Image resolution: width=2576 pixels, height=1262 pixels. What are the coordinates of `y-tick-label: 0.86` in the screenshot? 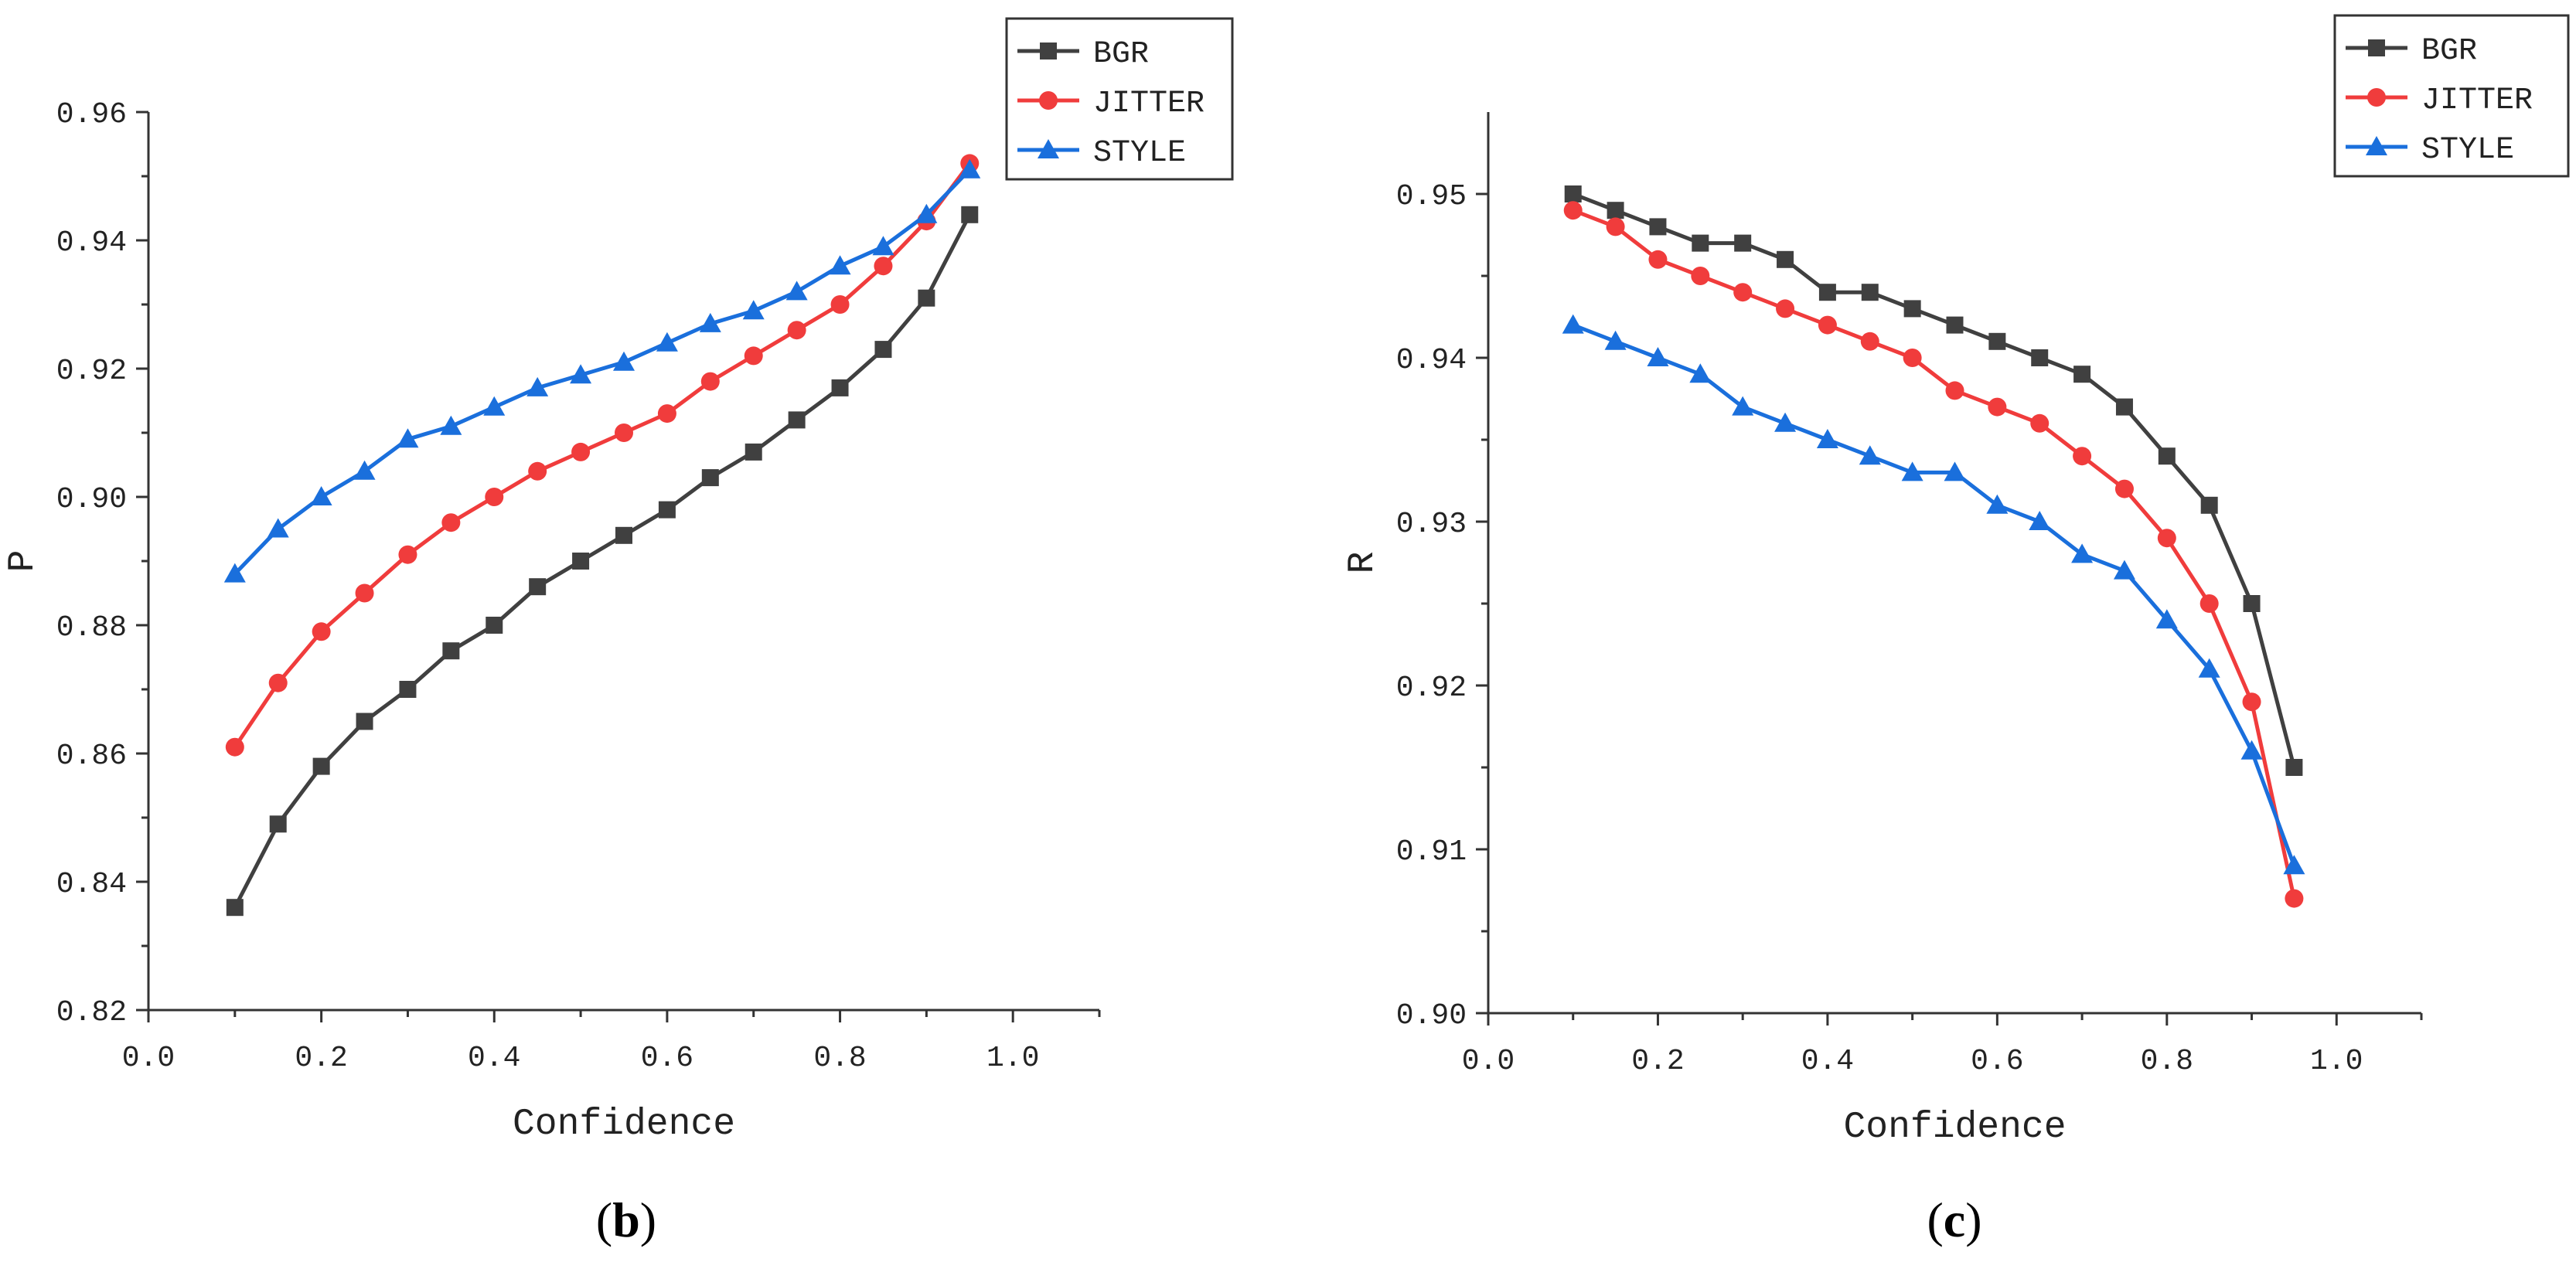 It's located at (91, 756).